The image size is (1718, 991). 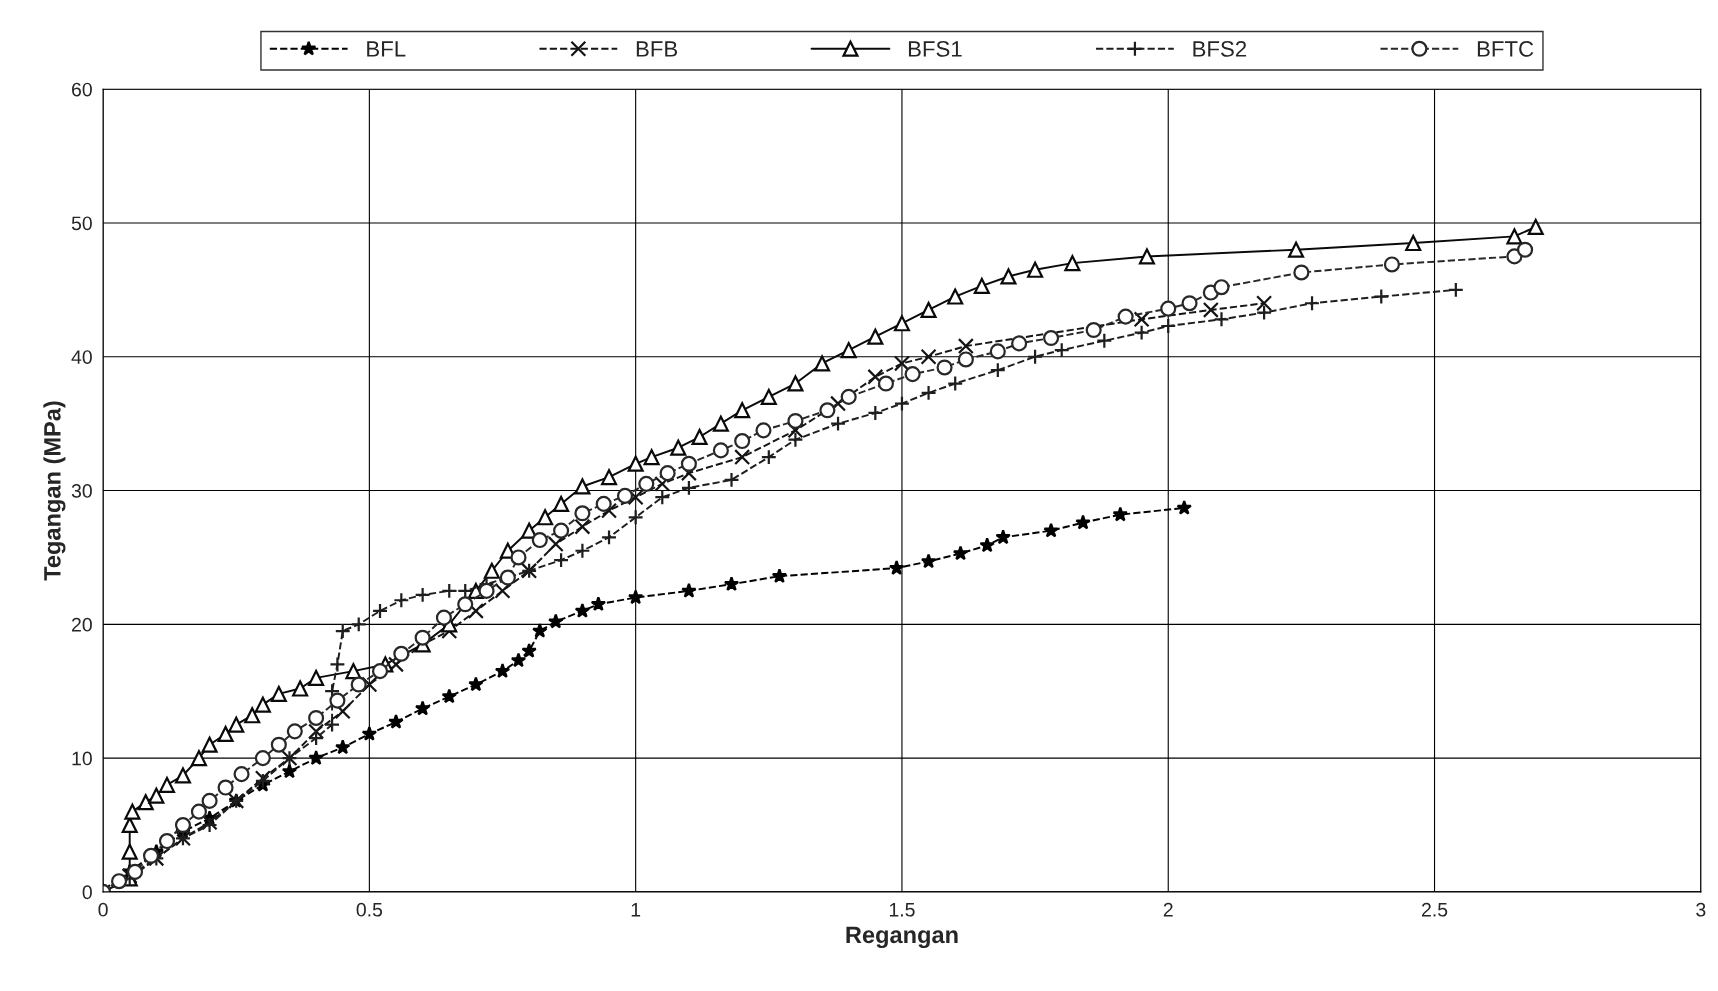 What do you see at coordinates (902, 910) in the screenshot?
I see `x-tick-label: 1.5` at bounding box center [902, 910].